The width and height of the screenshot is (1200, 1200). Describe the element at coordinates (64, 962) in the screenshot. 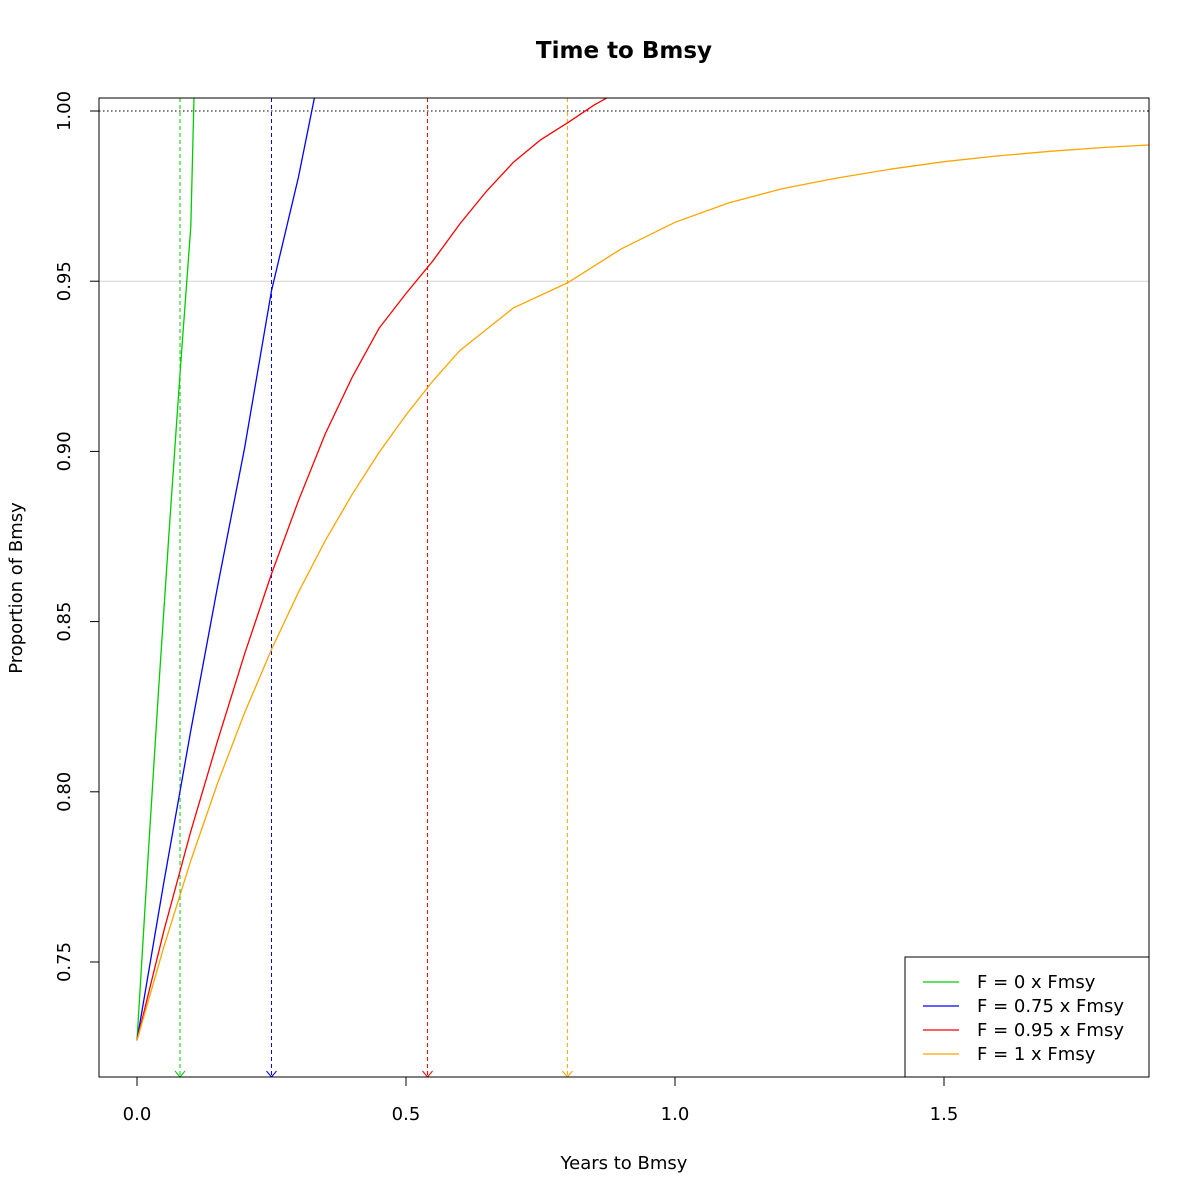

I see `y-tick-label: 0.75` at that location.